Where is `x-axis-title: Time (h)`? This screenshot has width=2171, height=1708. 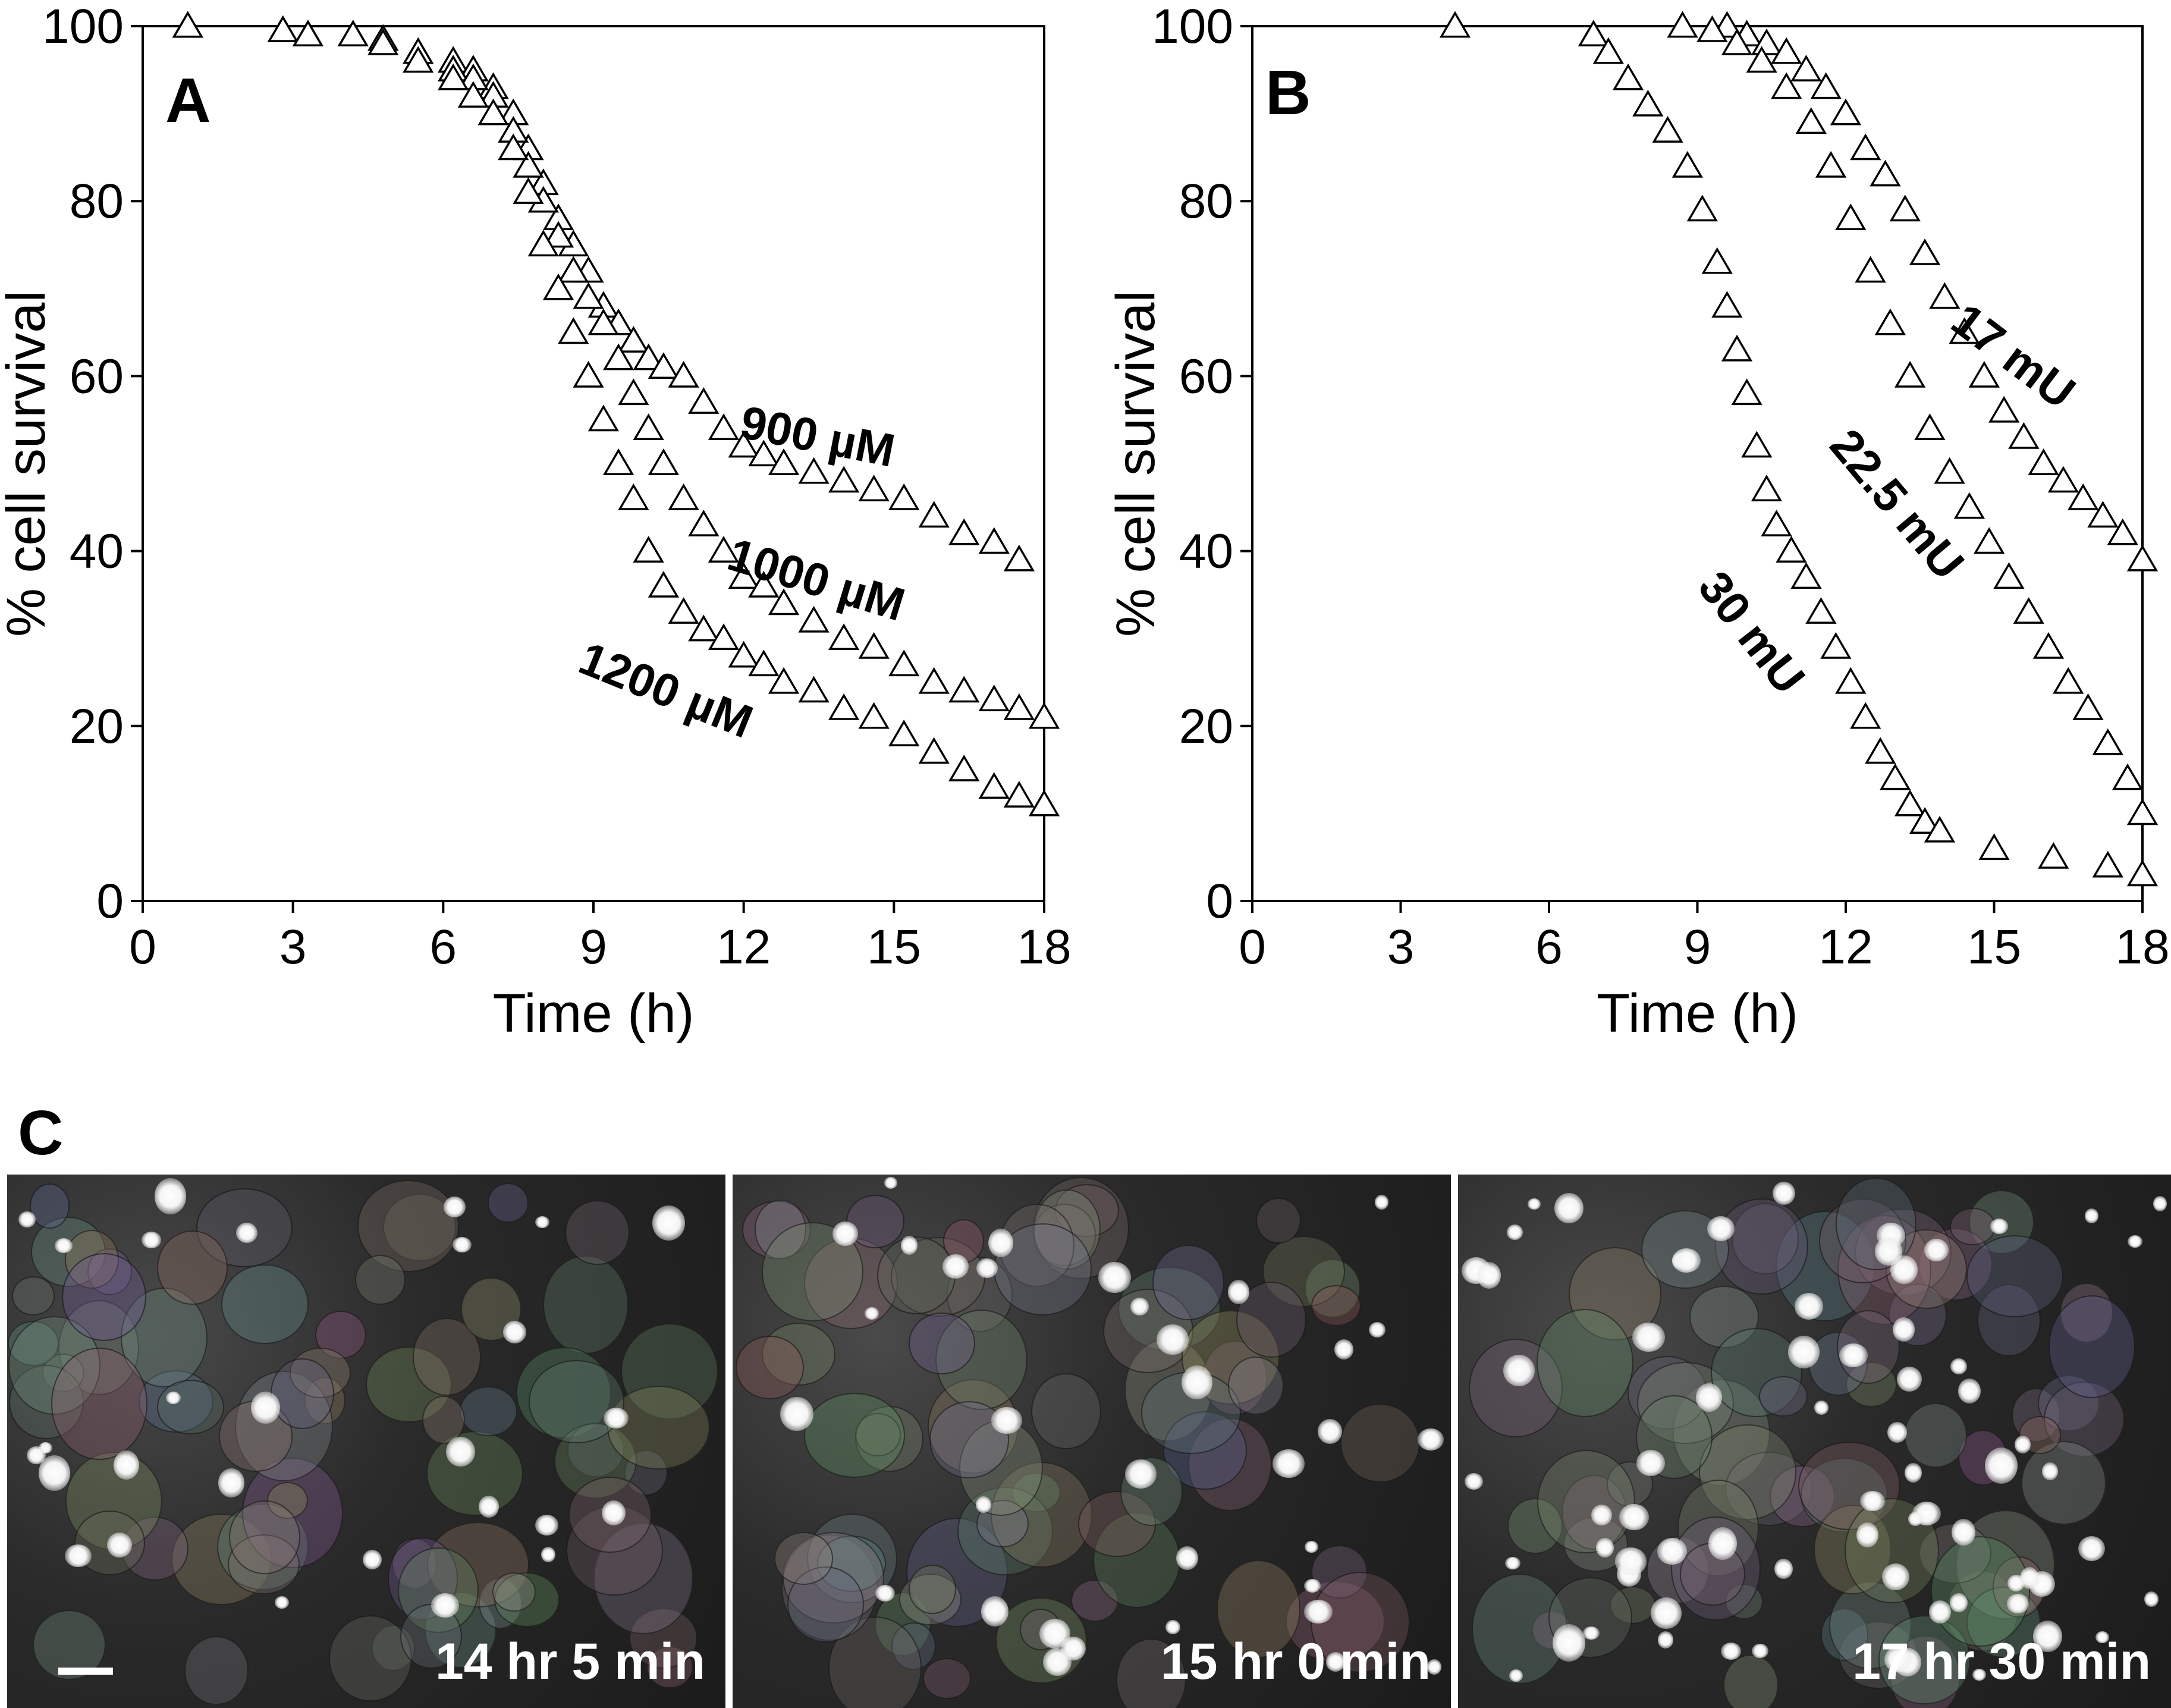 x-axis-title: Time (h) is located at coordinates (593, 1014).